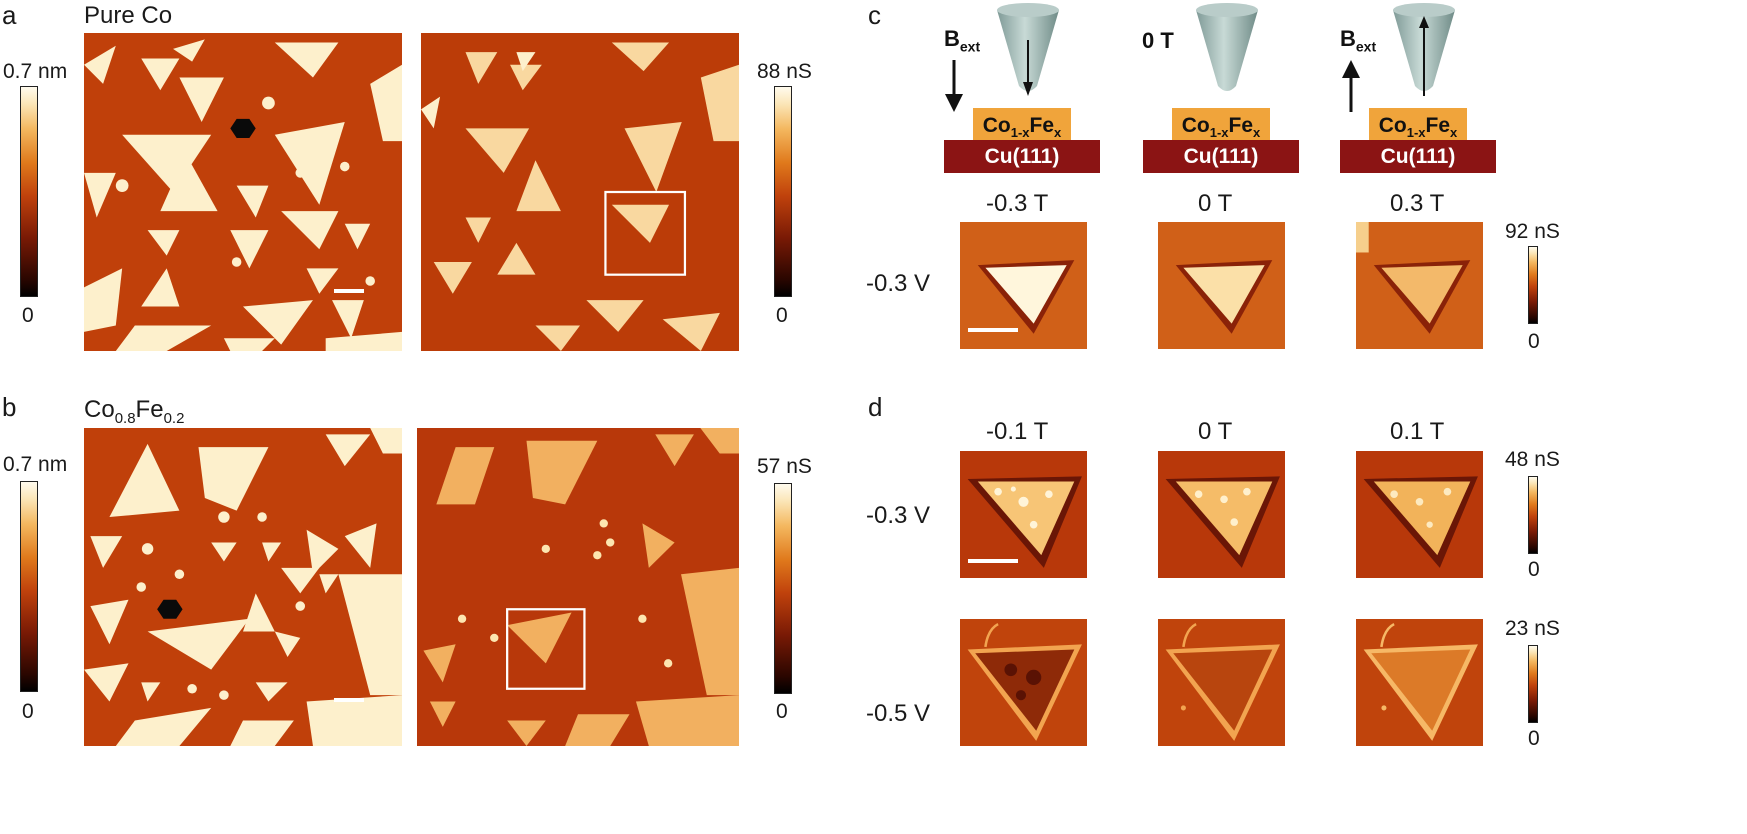  I want to click on panel-a-conductance-image, so click(580, 192).